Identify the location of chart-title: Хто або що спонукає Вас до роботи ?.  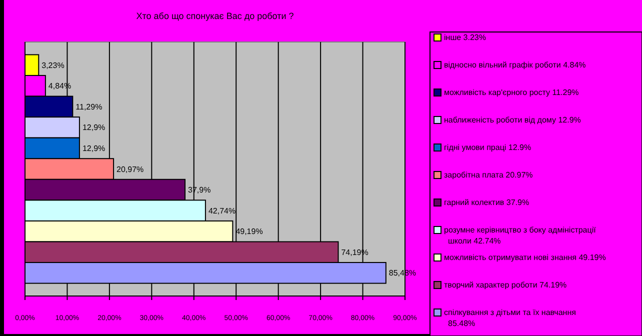
(215, 16).